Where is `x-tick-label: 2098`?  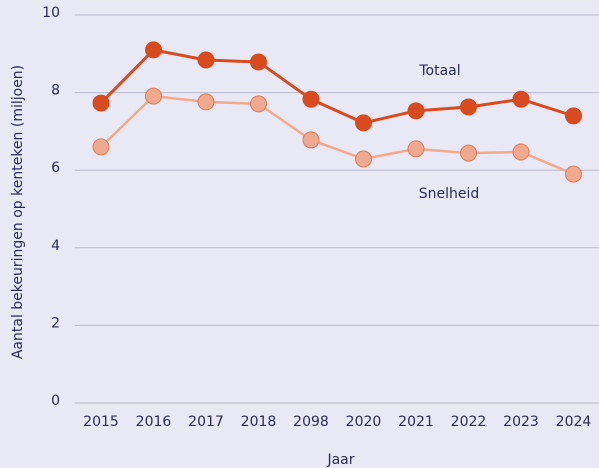
x-tick-label: 2098 is located at coordinates (311, 422).